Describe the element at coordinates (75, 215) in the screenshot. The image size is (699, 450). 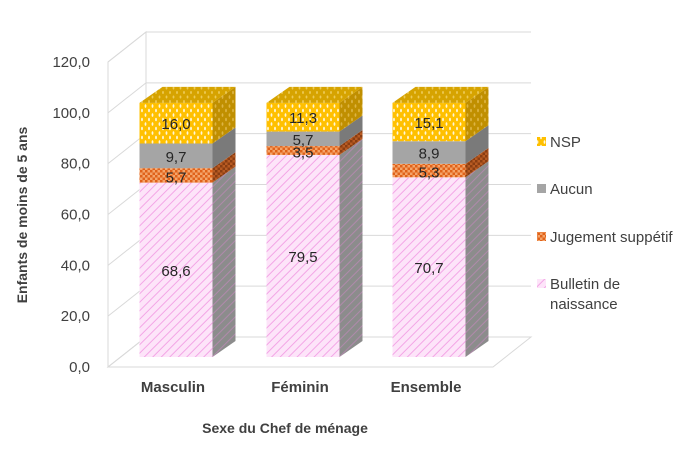
I see `y-tick-label: 60,0` at that location.